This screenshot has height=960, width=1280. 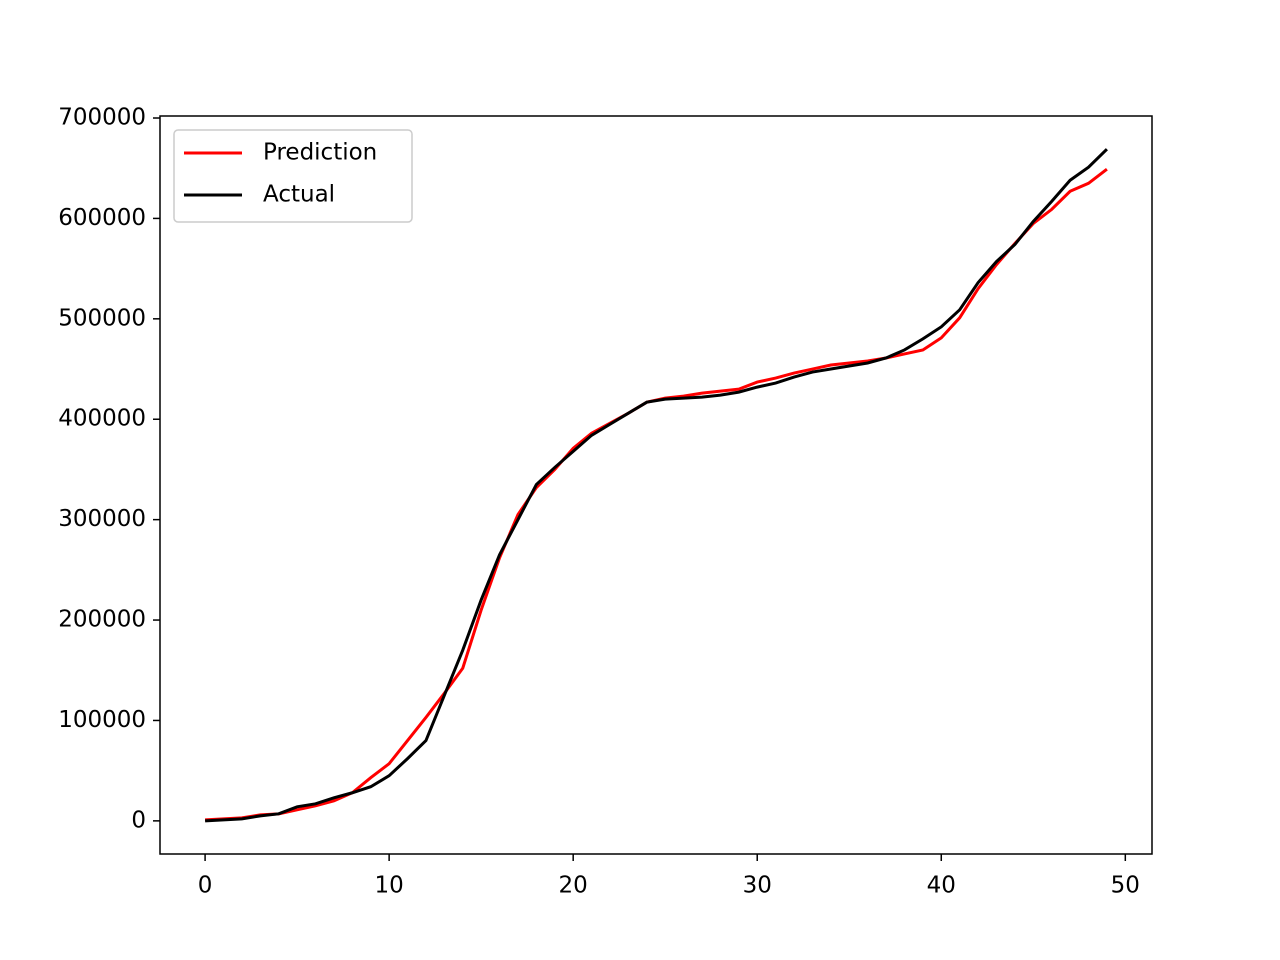 I want to click on y-tick-label: 500000, so click(x=102, y=318).